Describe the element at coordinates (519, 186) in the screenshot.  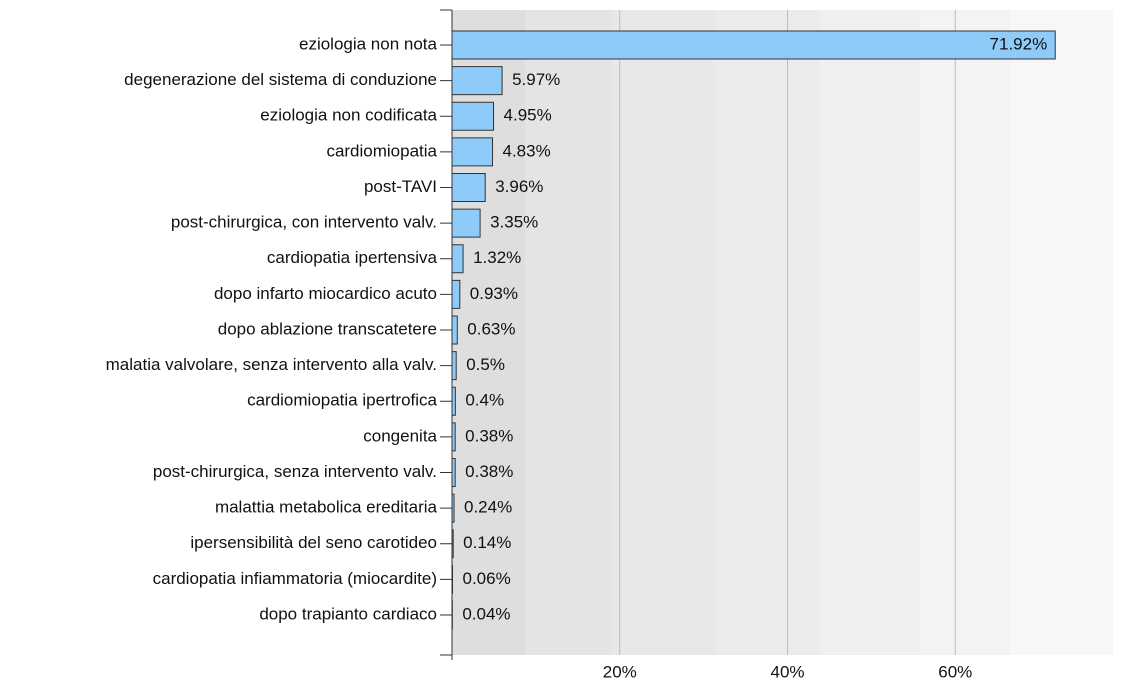
I see `value-label: 3.96%` at that location.